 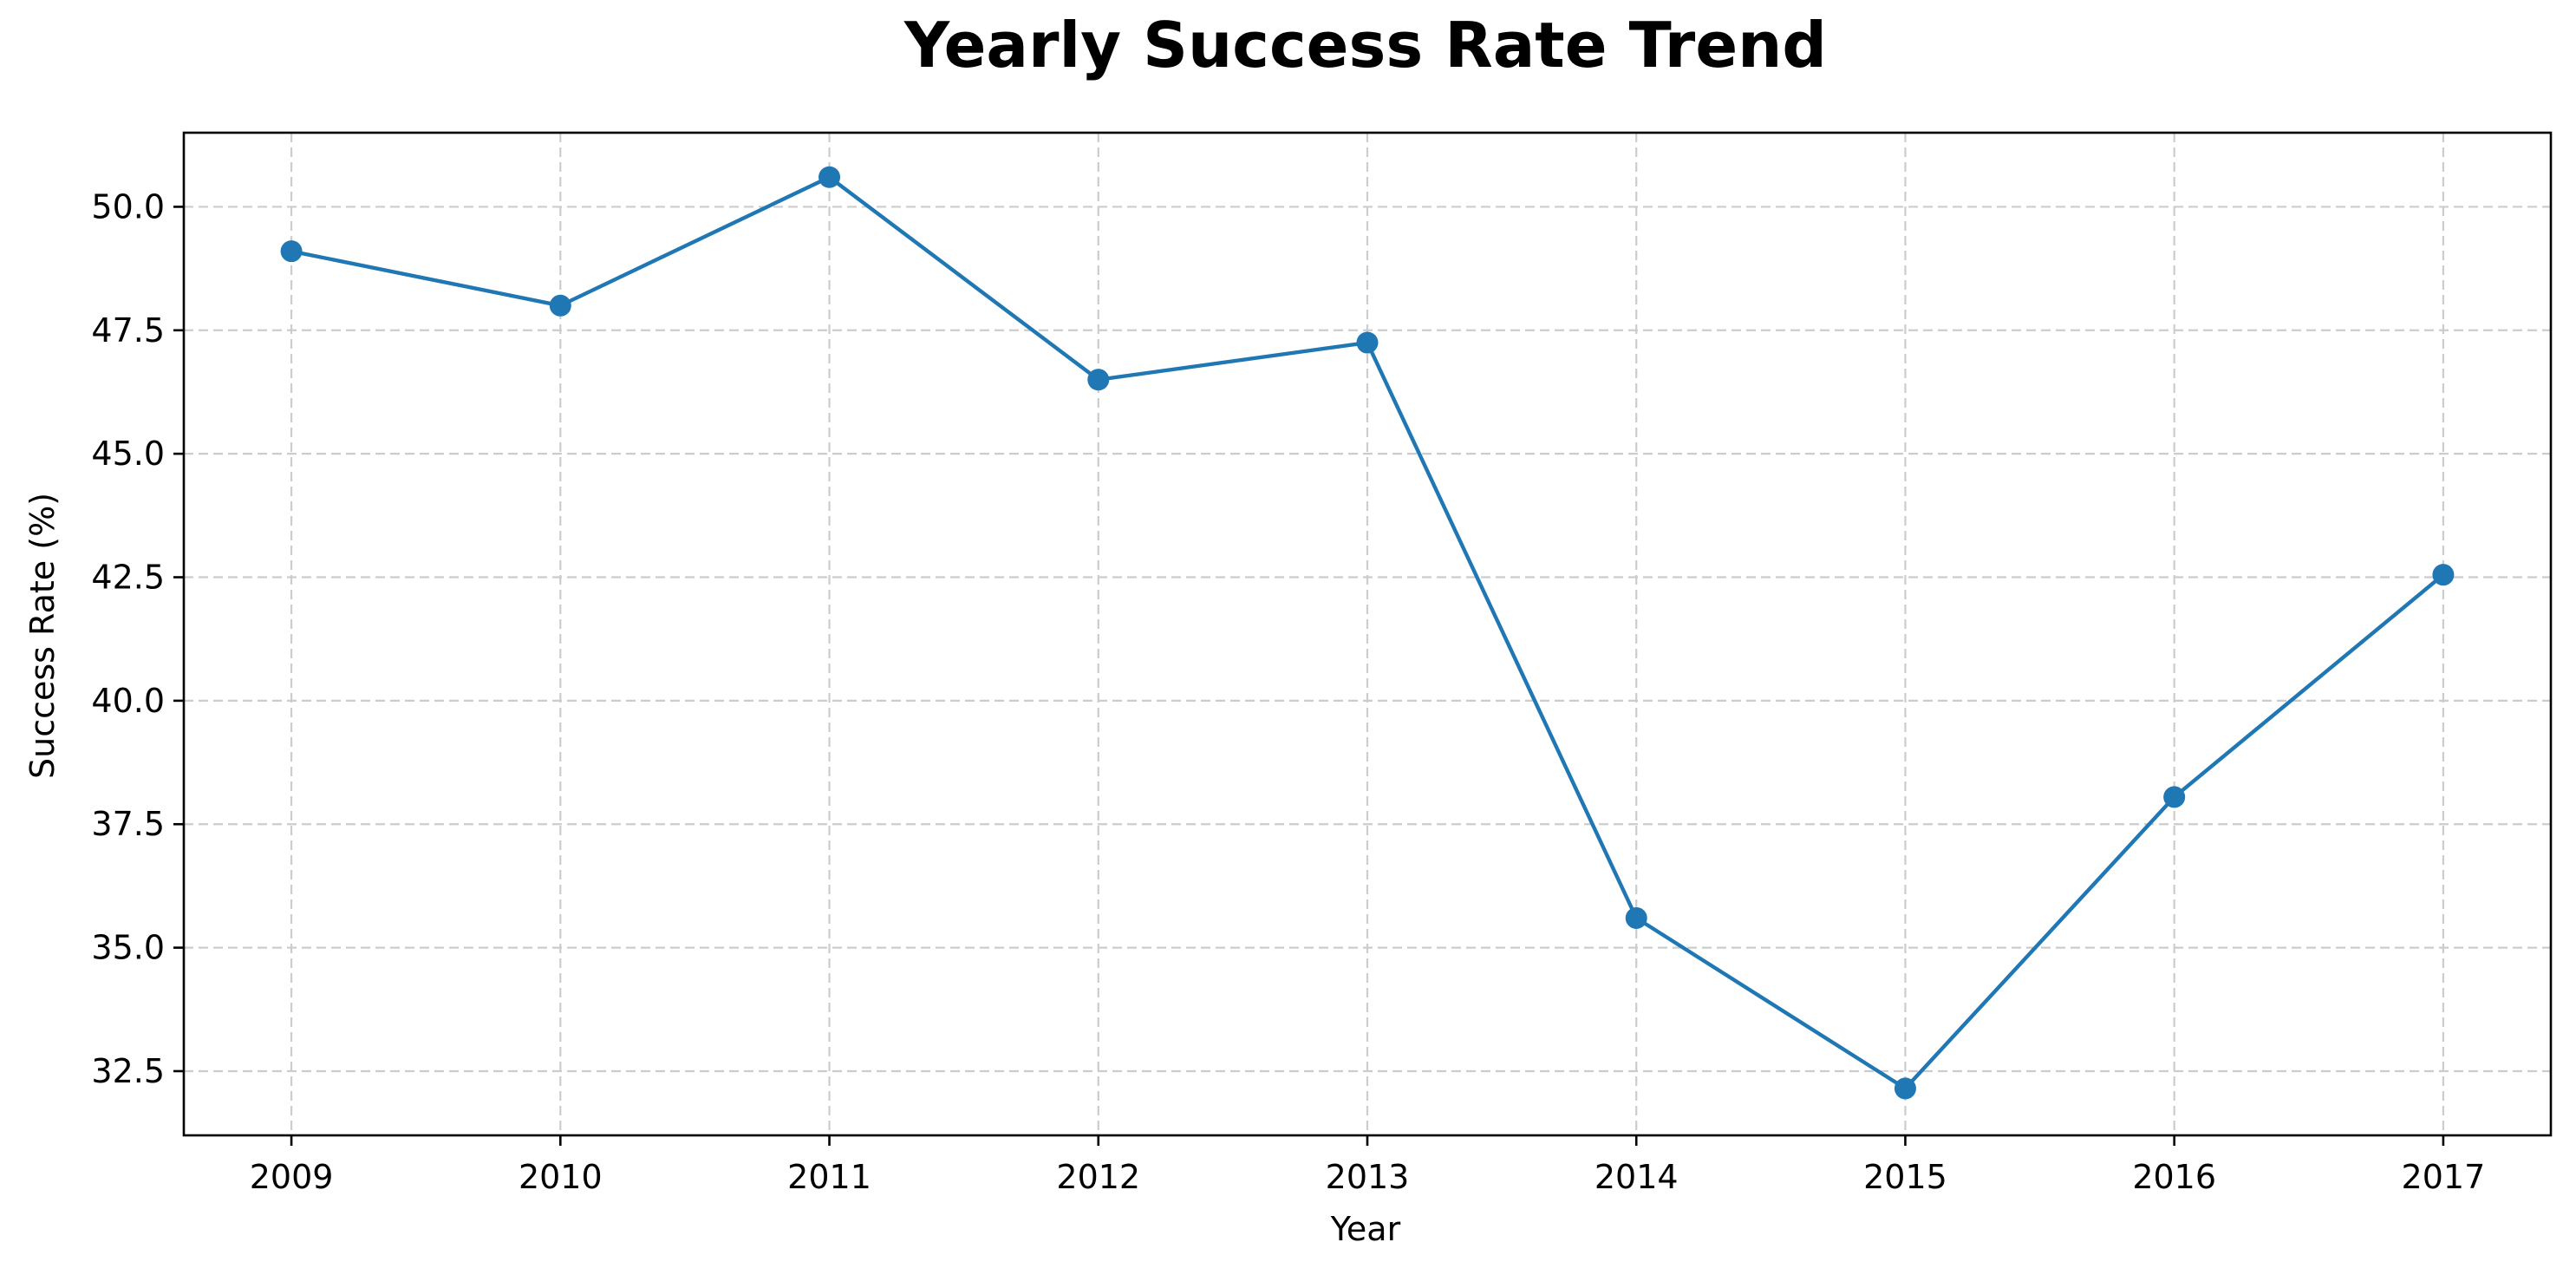 What do you see at coordinates (560, 1177) in the screenshot?
I see `x-tick-label: 2010` at bounding box center [560, 1177].